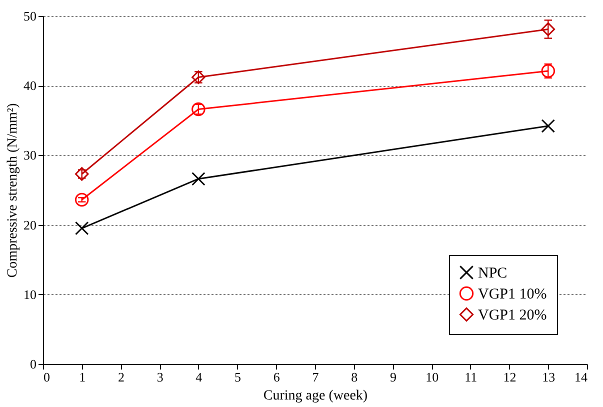 The width and height of the screenshot is (603, 407). What do you see at coordinates (121, 377) in the screenshot?
I see `x-tick-label: 2` at bounding box center [121, 377].